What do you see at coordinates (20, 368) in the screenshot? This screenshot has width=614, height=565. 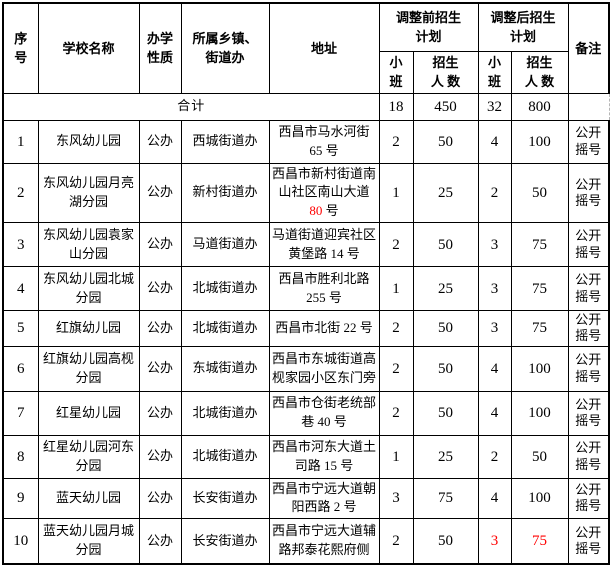 I see `cell-serial: 6` at bounding box center [20, 368].